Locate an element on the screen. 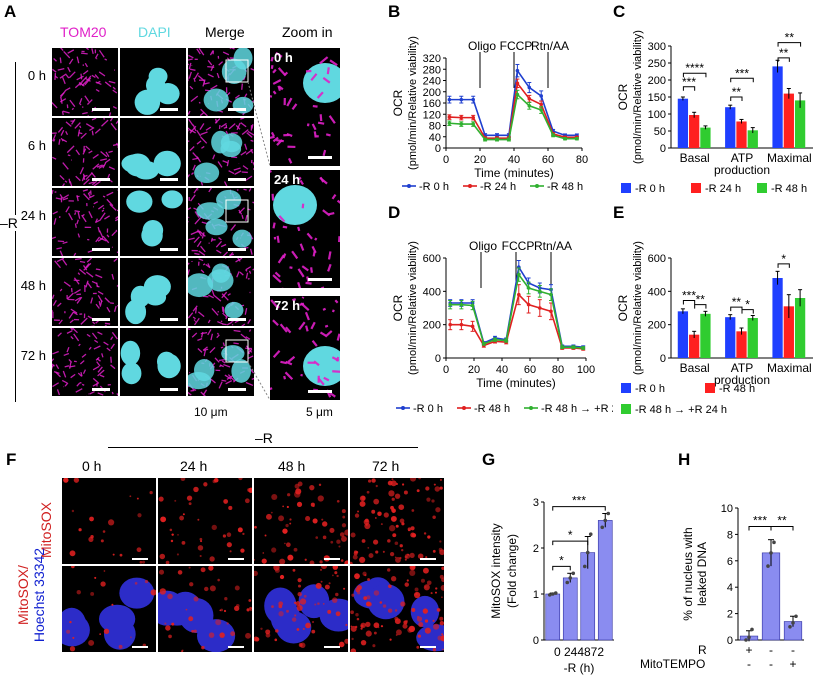 This screenshot has height=680, width=825. category-label: production is located at coordinates (742, 170).